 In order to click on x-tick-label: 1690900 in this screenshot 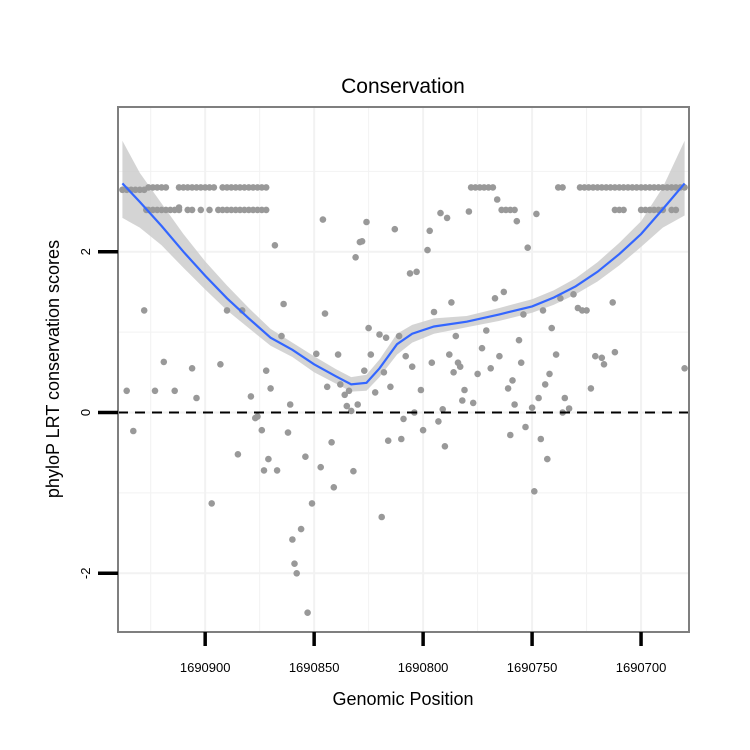, I will do `click(205, 667)`.